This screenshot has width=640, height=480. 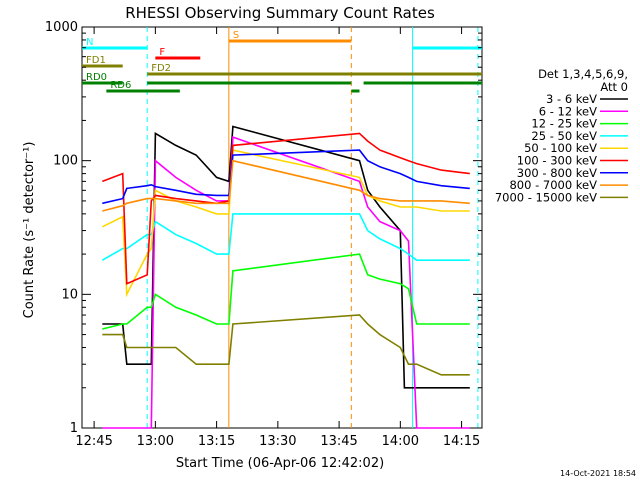 What do you see at coordinates (546, 197) in the screenshot?
I see `legend-label-8: 7000 - 15000 keV` at bounding box center [546, 197].